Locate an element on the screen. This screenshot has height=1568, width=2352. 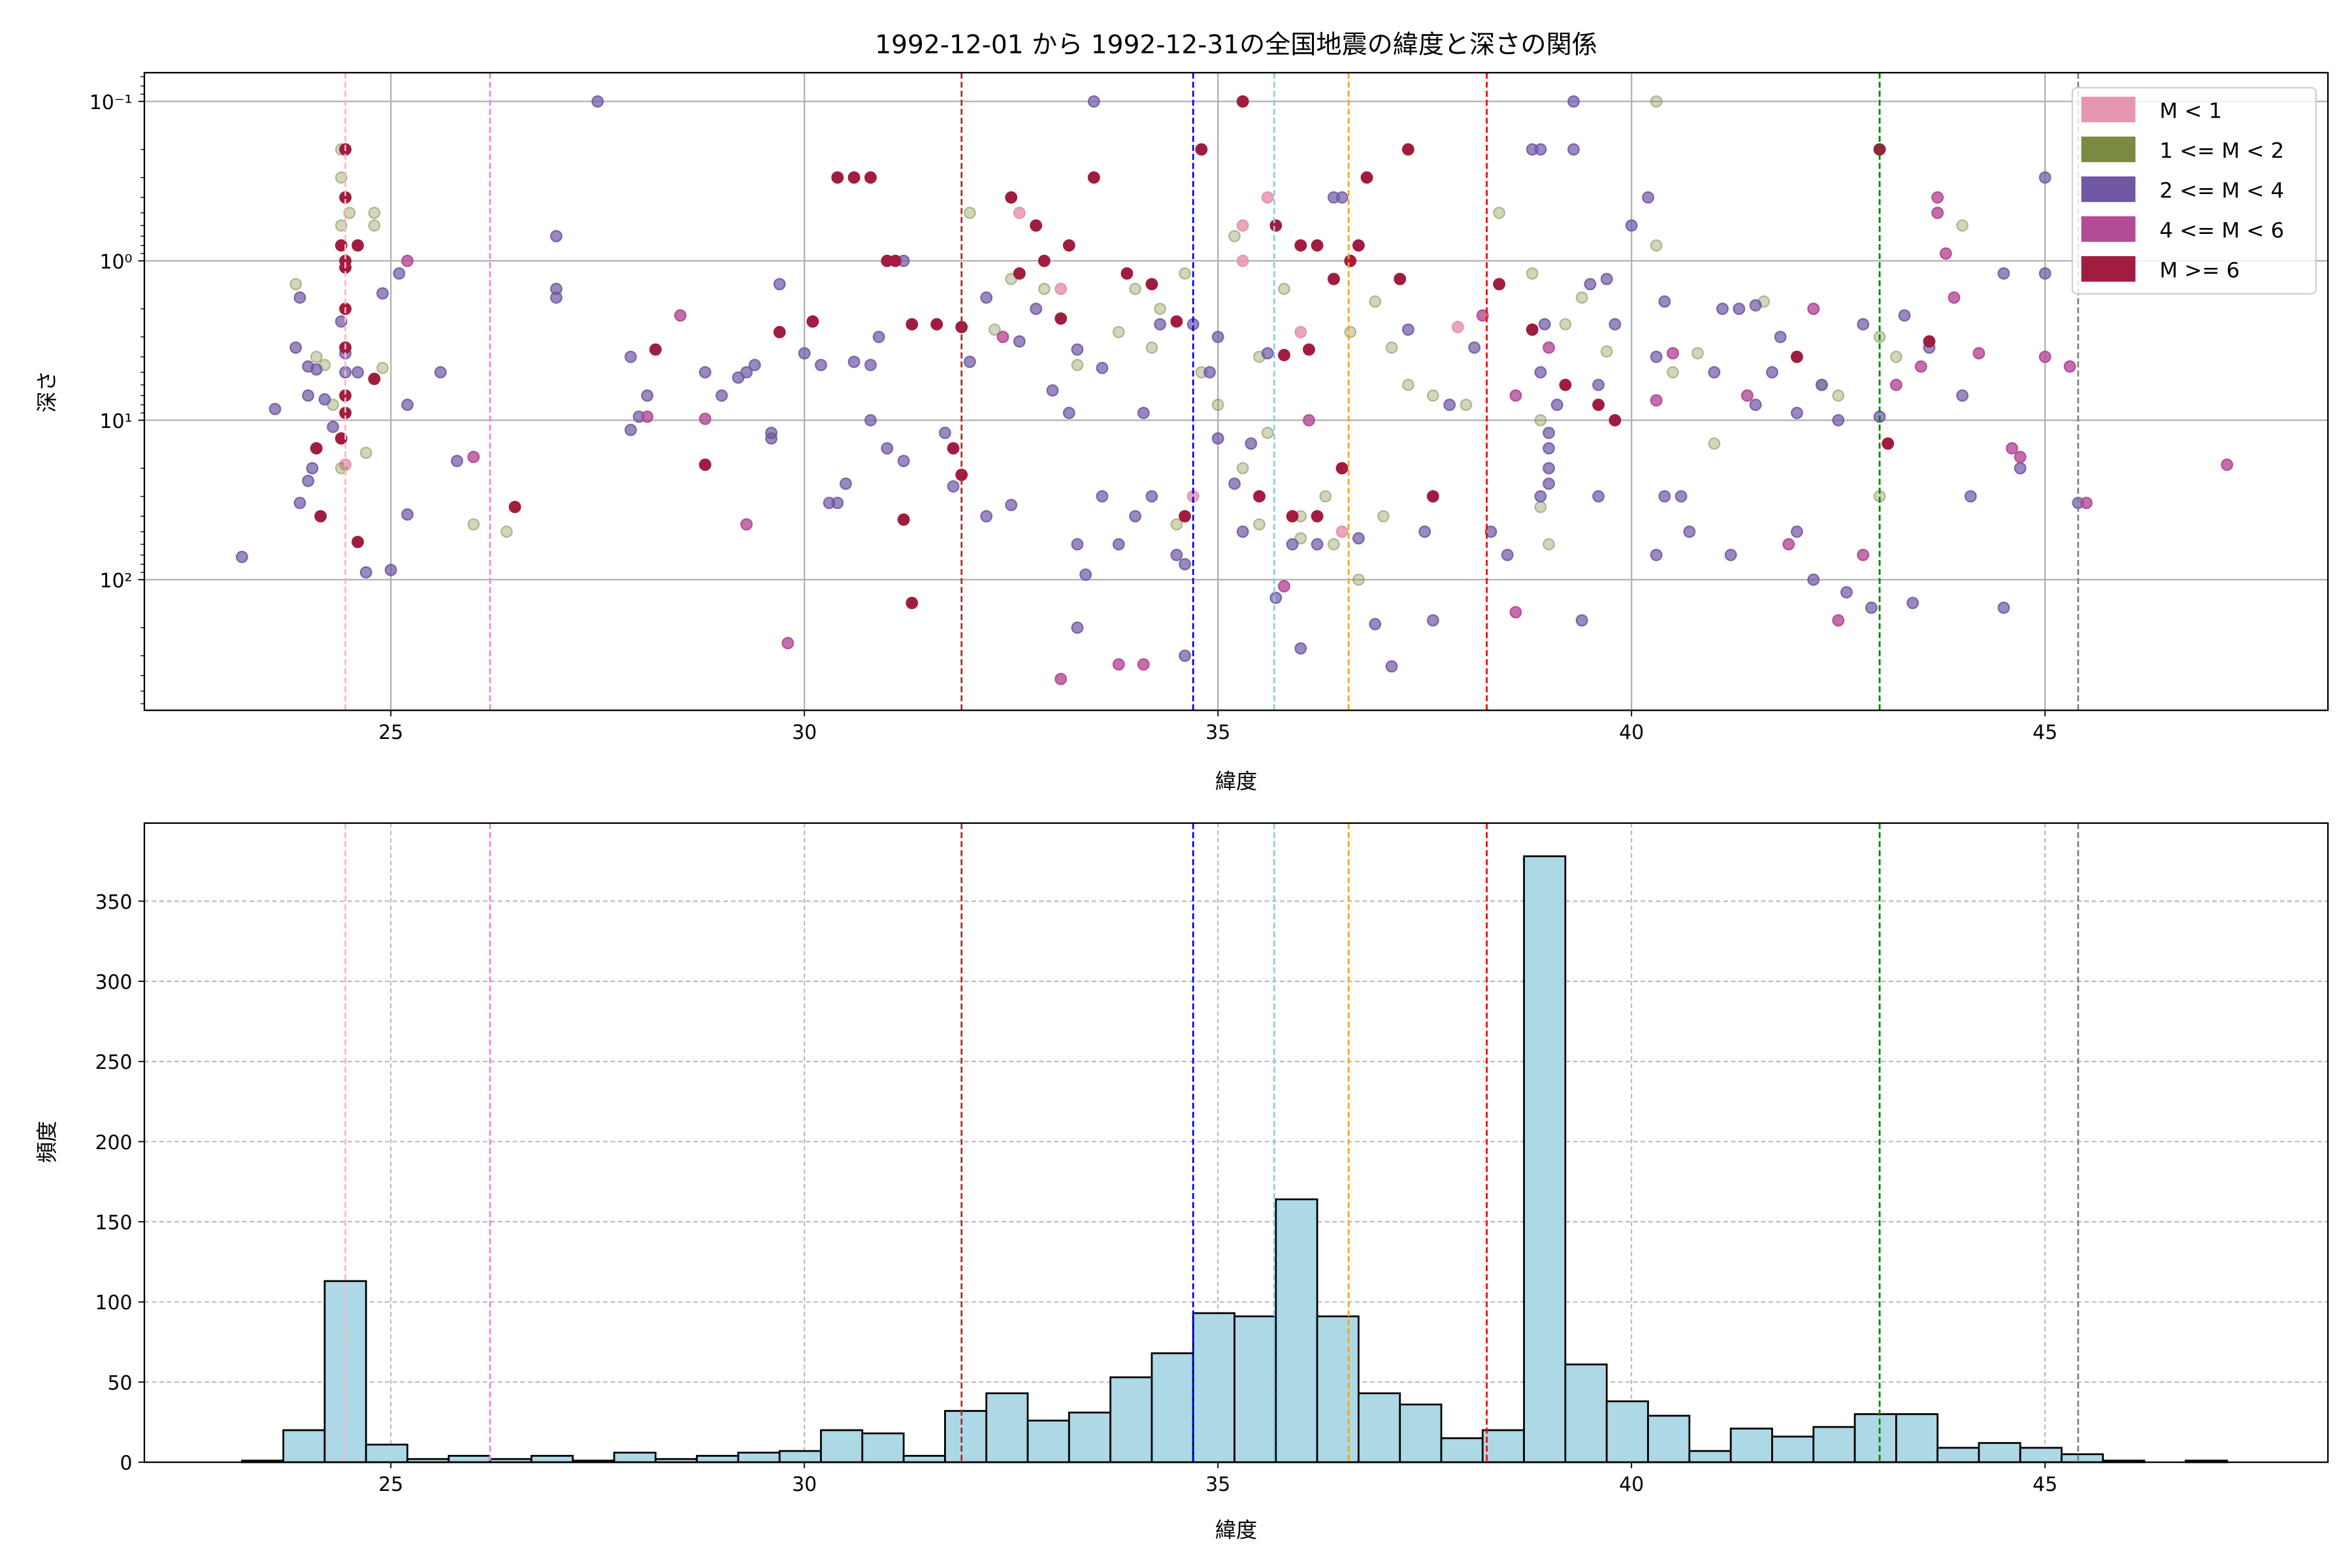
legend-item: 2 <= M < 4 is located at coordinates (2182, 189).